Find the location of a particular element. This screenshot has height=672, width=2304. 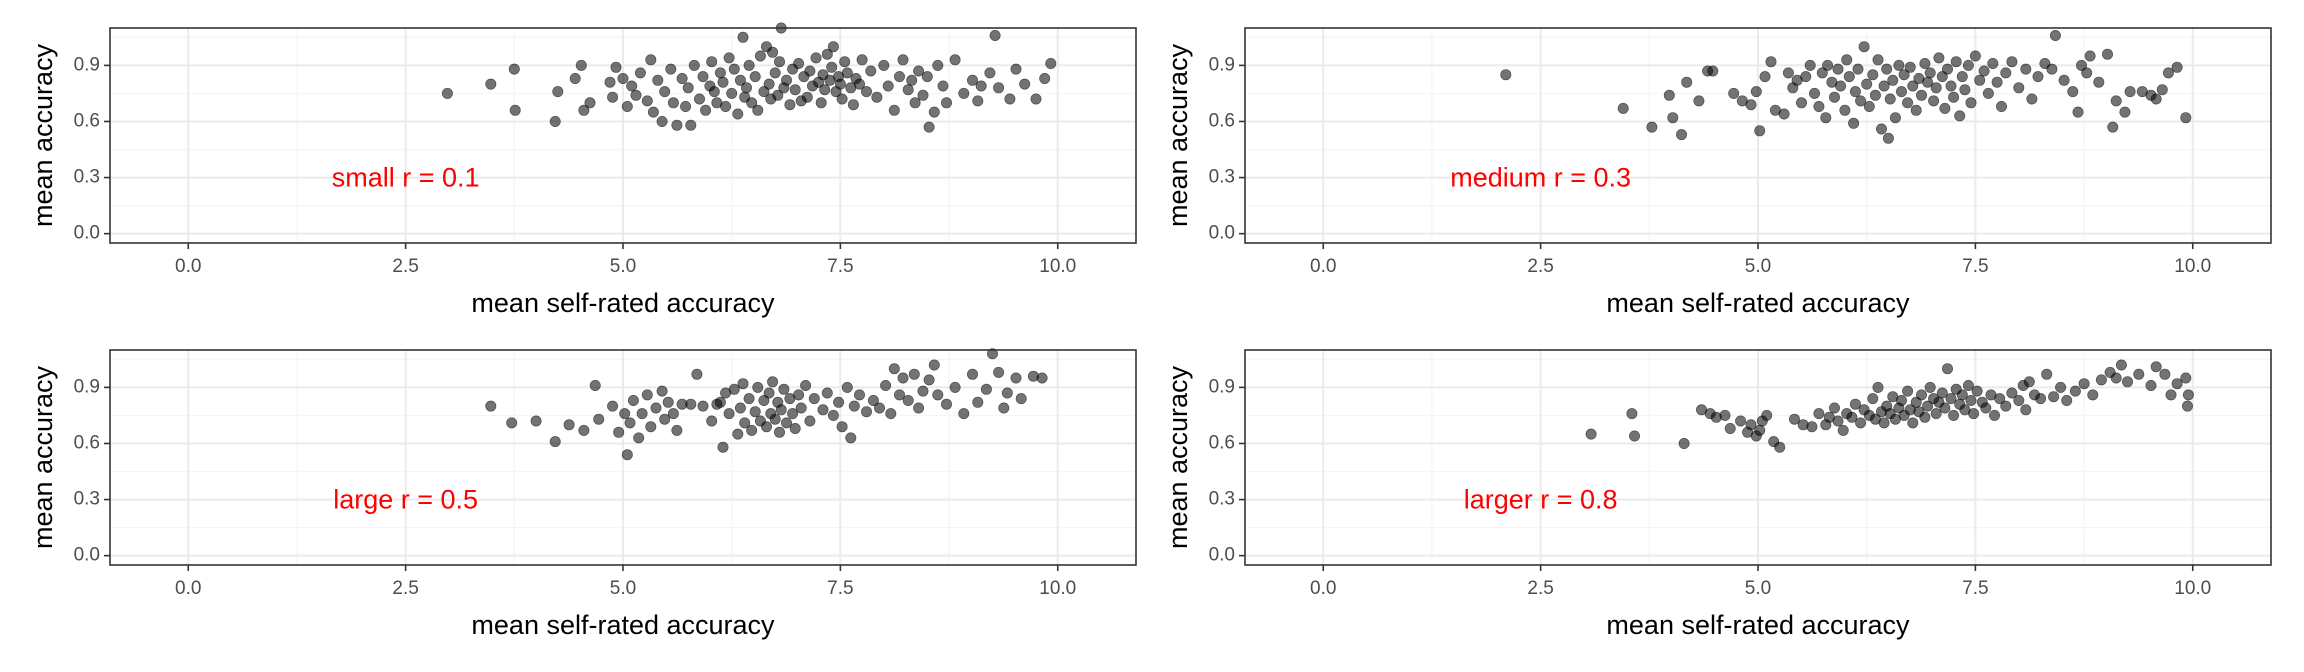

data-points is located at coordinates (1846, 86).